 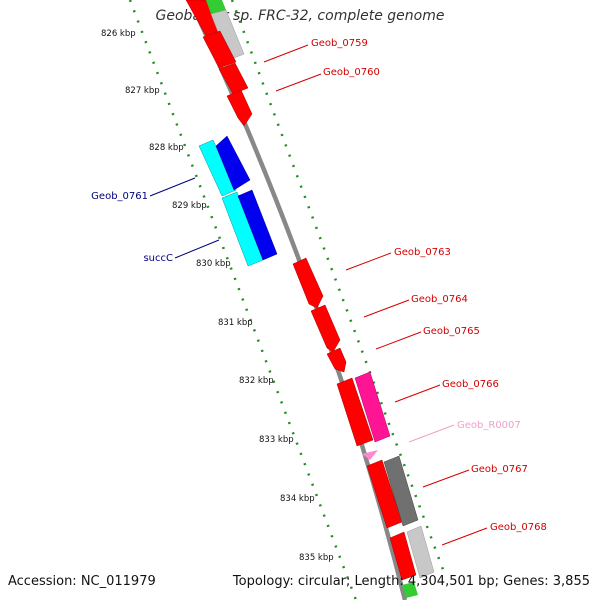 I want to click on gene-label-geob-r0007: Geob_R0007, so click(x=489, y=425).